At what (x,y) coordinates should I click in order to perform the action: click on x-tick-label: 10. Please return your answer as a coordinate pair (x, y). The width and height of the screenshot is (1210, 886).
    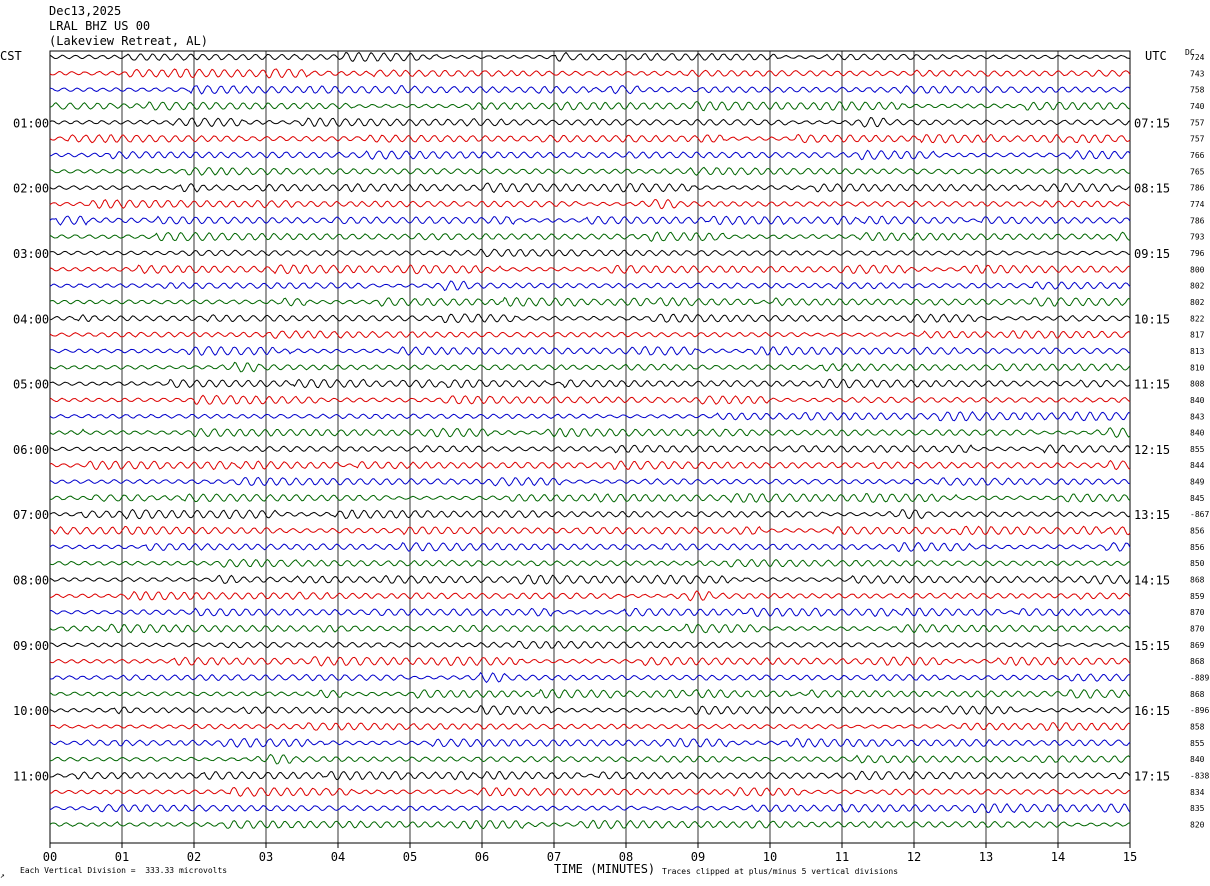
    Looking at the image, I should click on (770, 857).